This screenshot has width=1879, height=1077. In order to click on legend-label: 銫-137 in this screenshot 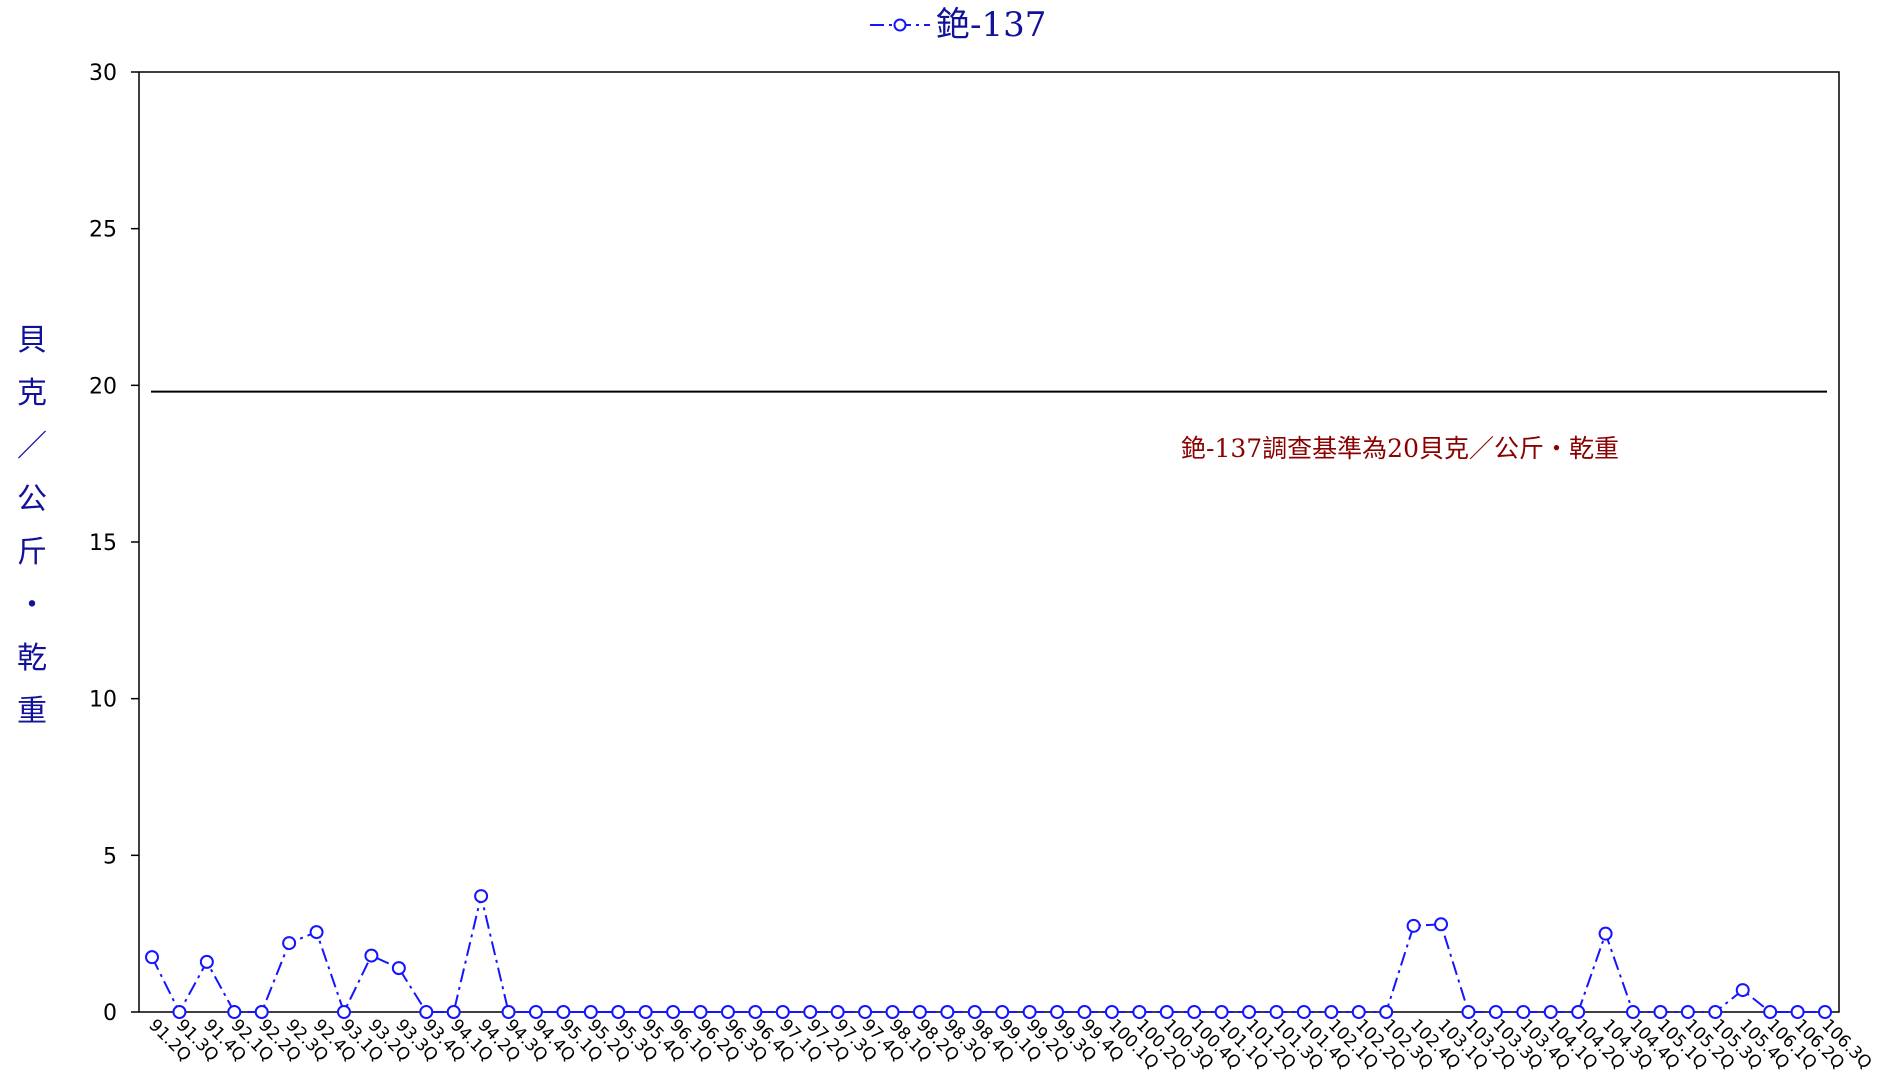, I will do `click(991, 25)`.